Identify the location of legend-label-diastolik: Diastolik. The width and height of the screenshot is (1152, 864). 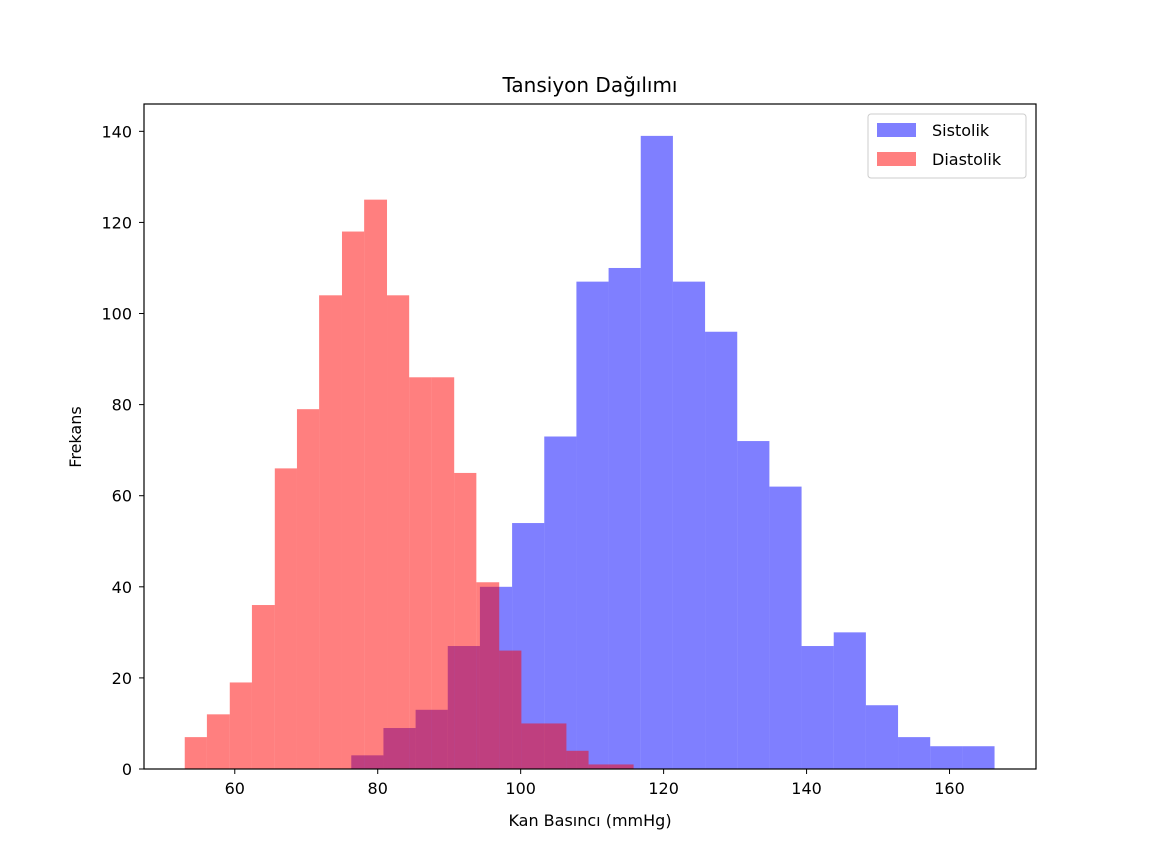
(967, 159).